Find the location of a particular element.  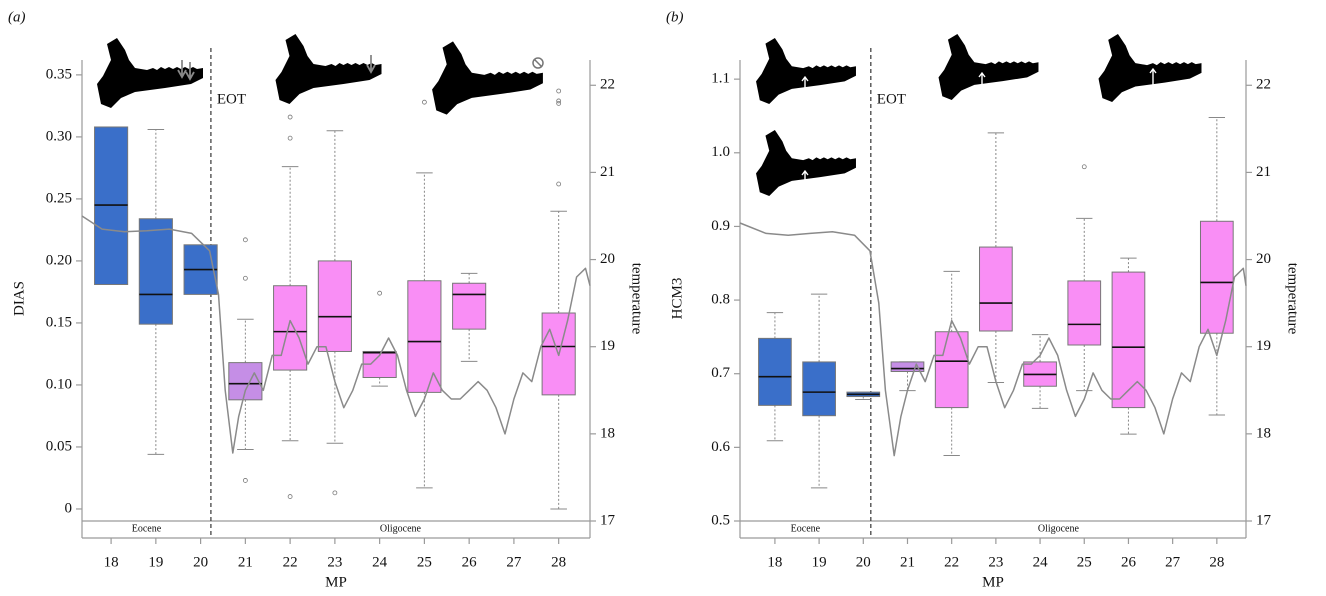

absent-icon is located at coordinates (538, 63).